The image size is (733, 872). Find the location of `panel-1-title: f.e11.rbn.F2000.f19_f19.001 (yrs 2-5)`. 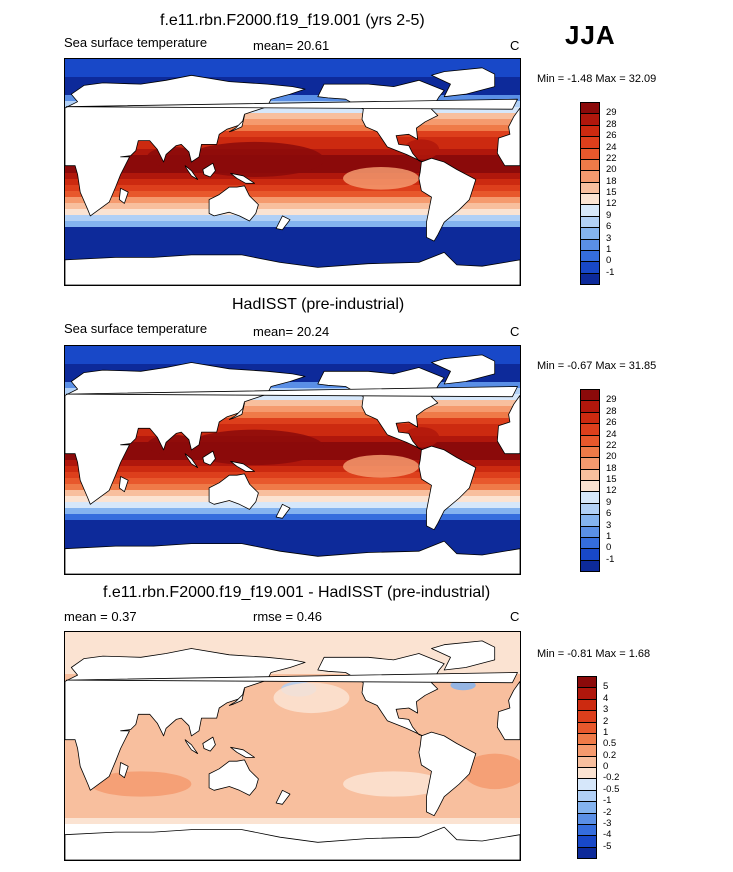

panel-1-title: f.e11.rbn.F2000.f19_f19.001 (yrs 2-5) is located at coordinates (292, 20).